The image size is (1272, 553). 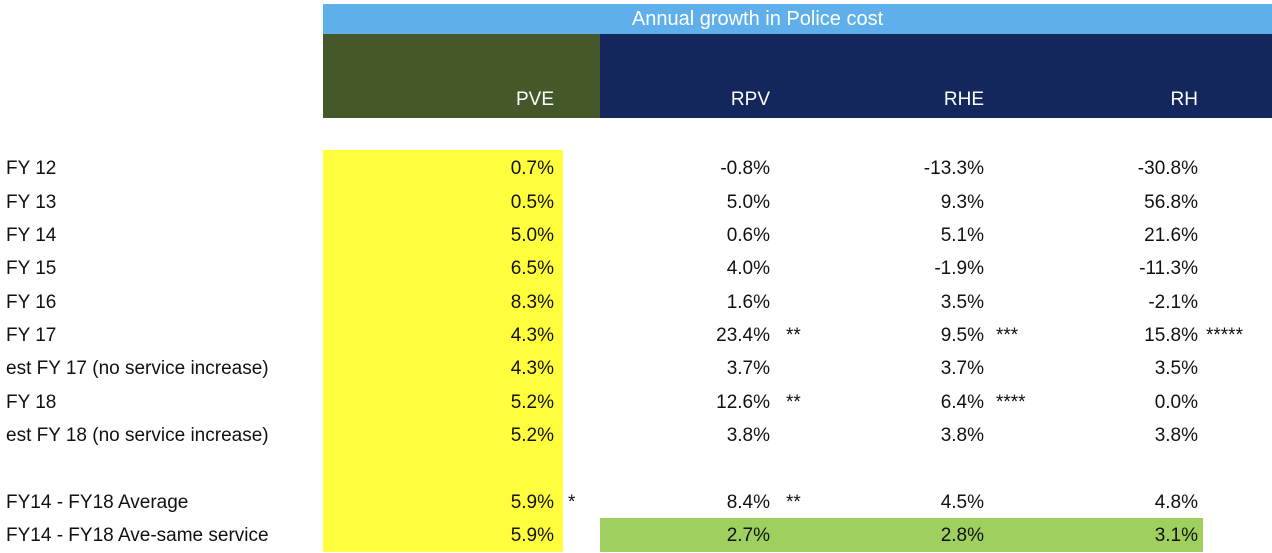 What do you see at coordinates (1171, 335) in the screenshot?
I see `rh-value: 15.8%` at bounding box center [1171, 335].